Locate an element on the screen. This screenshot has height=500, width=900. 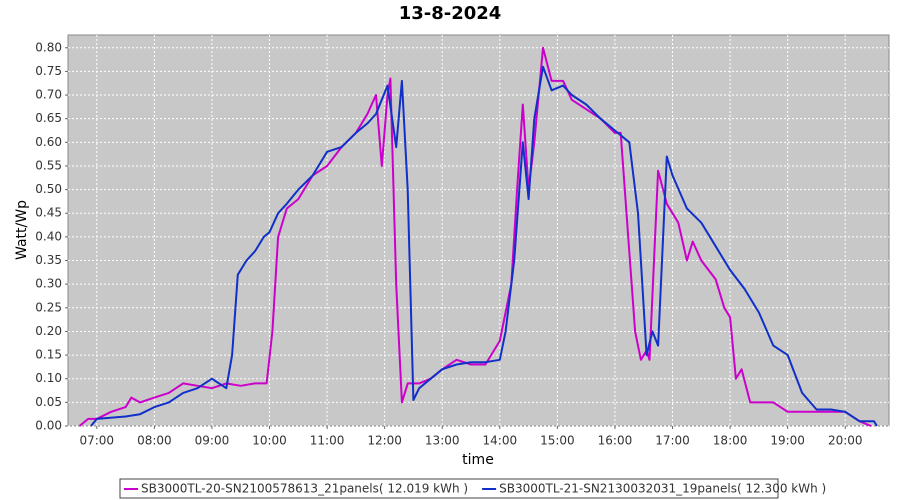
y-tick-label: 0.55 is located at coordinates (48, 165).